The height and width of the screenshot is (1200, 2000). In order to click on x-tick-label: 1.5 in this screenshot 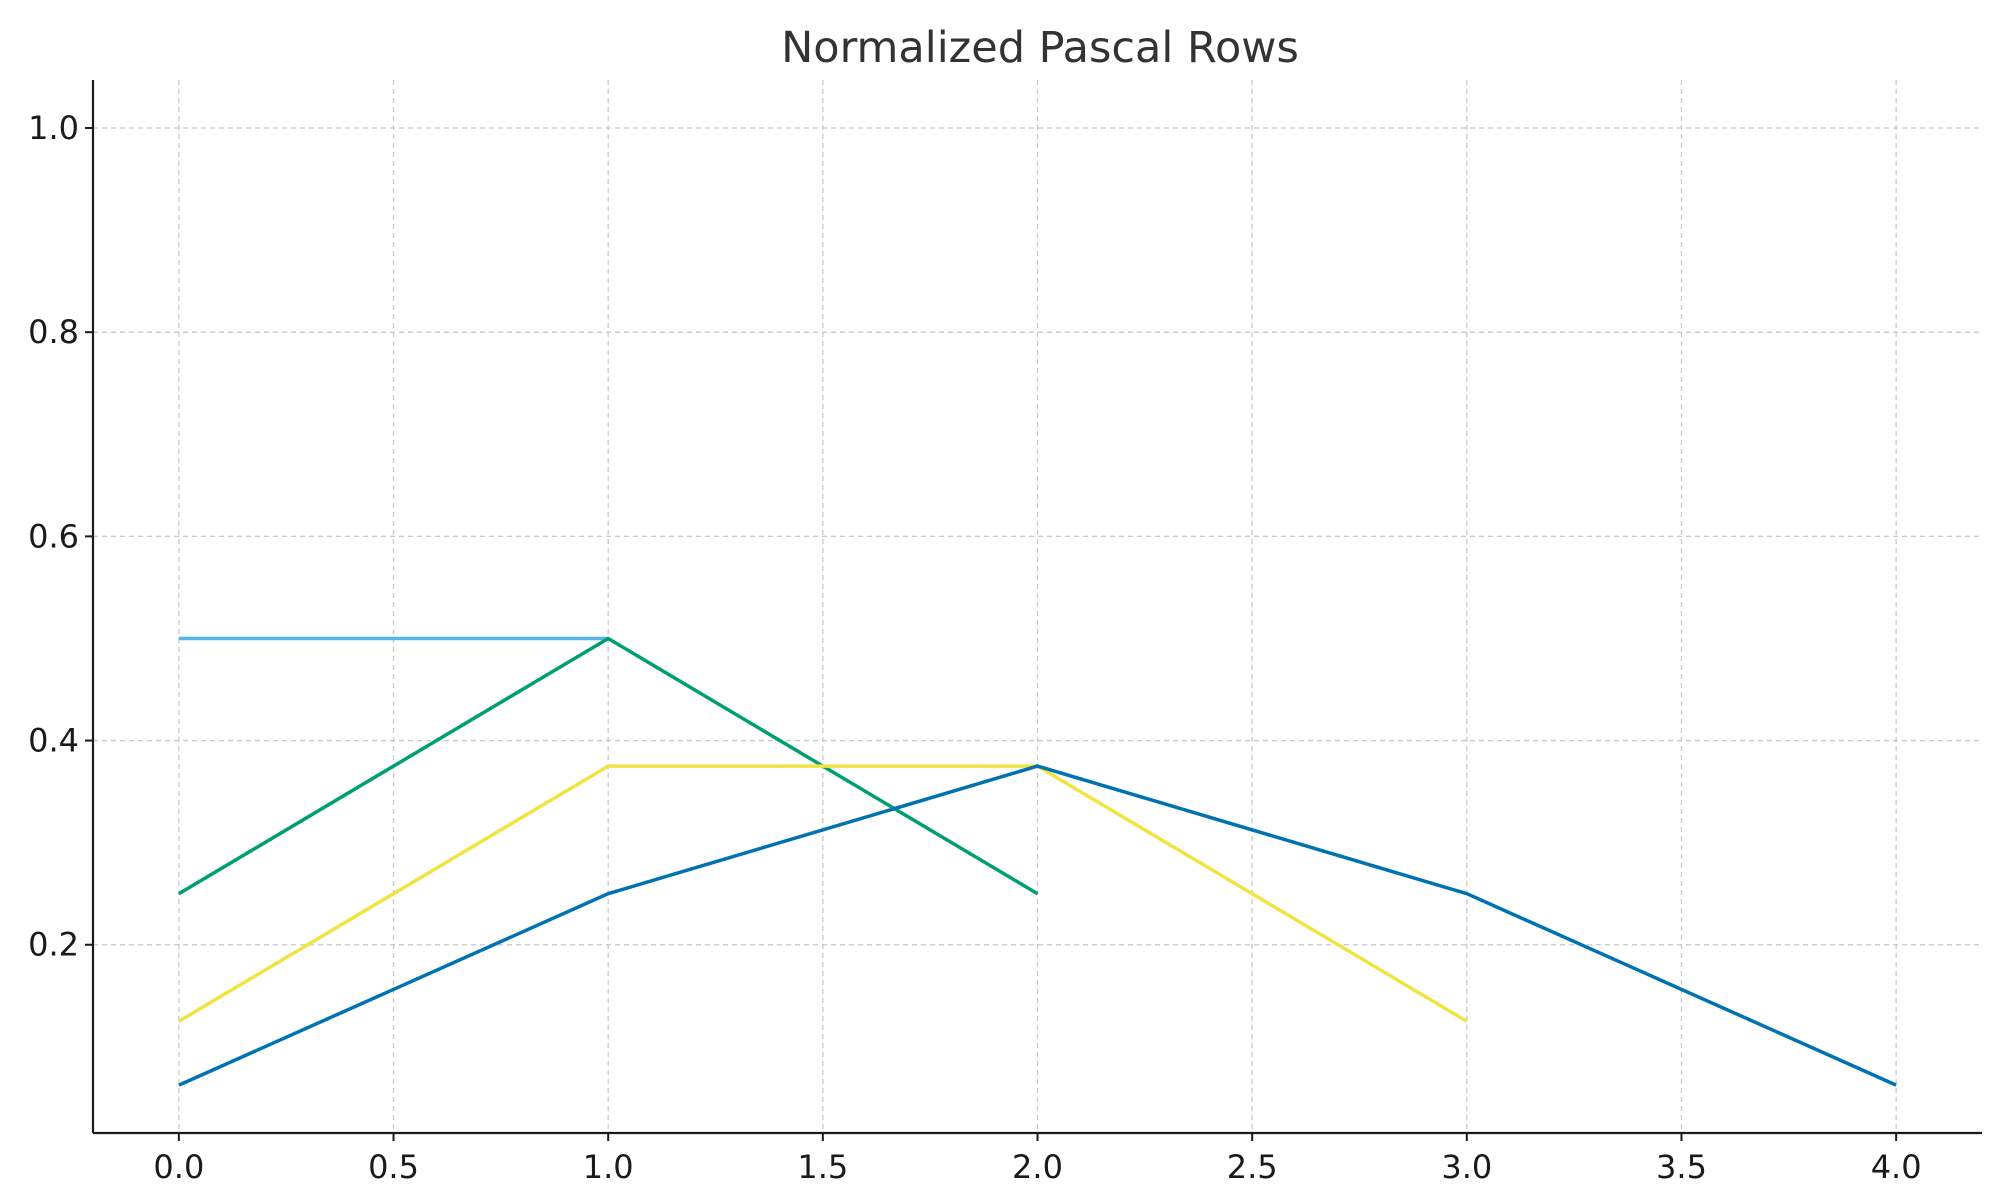, I will do `click(822, 1167)`.